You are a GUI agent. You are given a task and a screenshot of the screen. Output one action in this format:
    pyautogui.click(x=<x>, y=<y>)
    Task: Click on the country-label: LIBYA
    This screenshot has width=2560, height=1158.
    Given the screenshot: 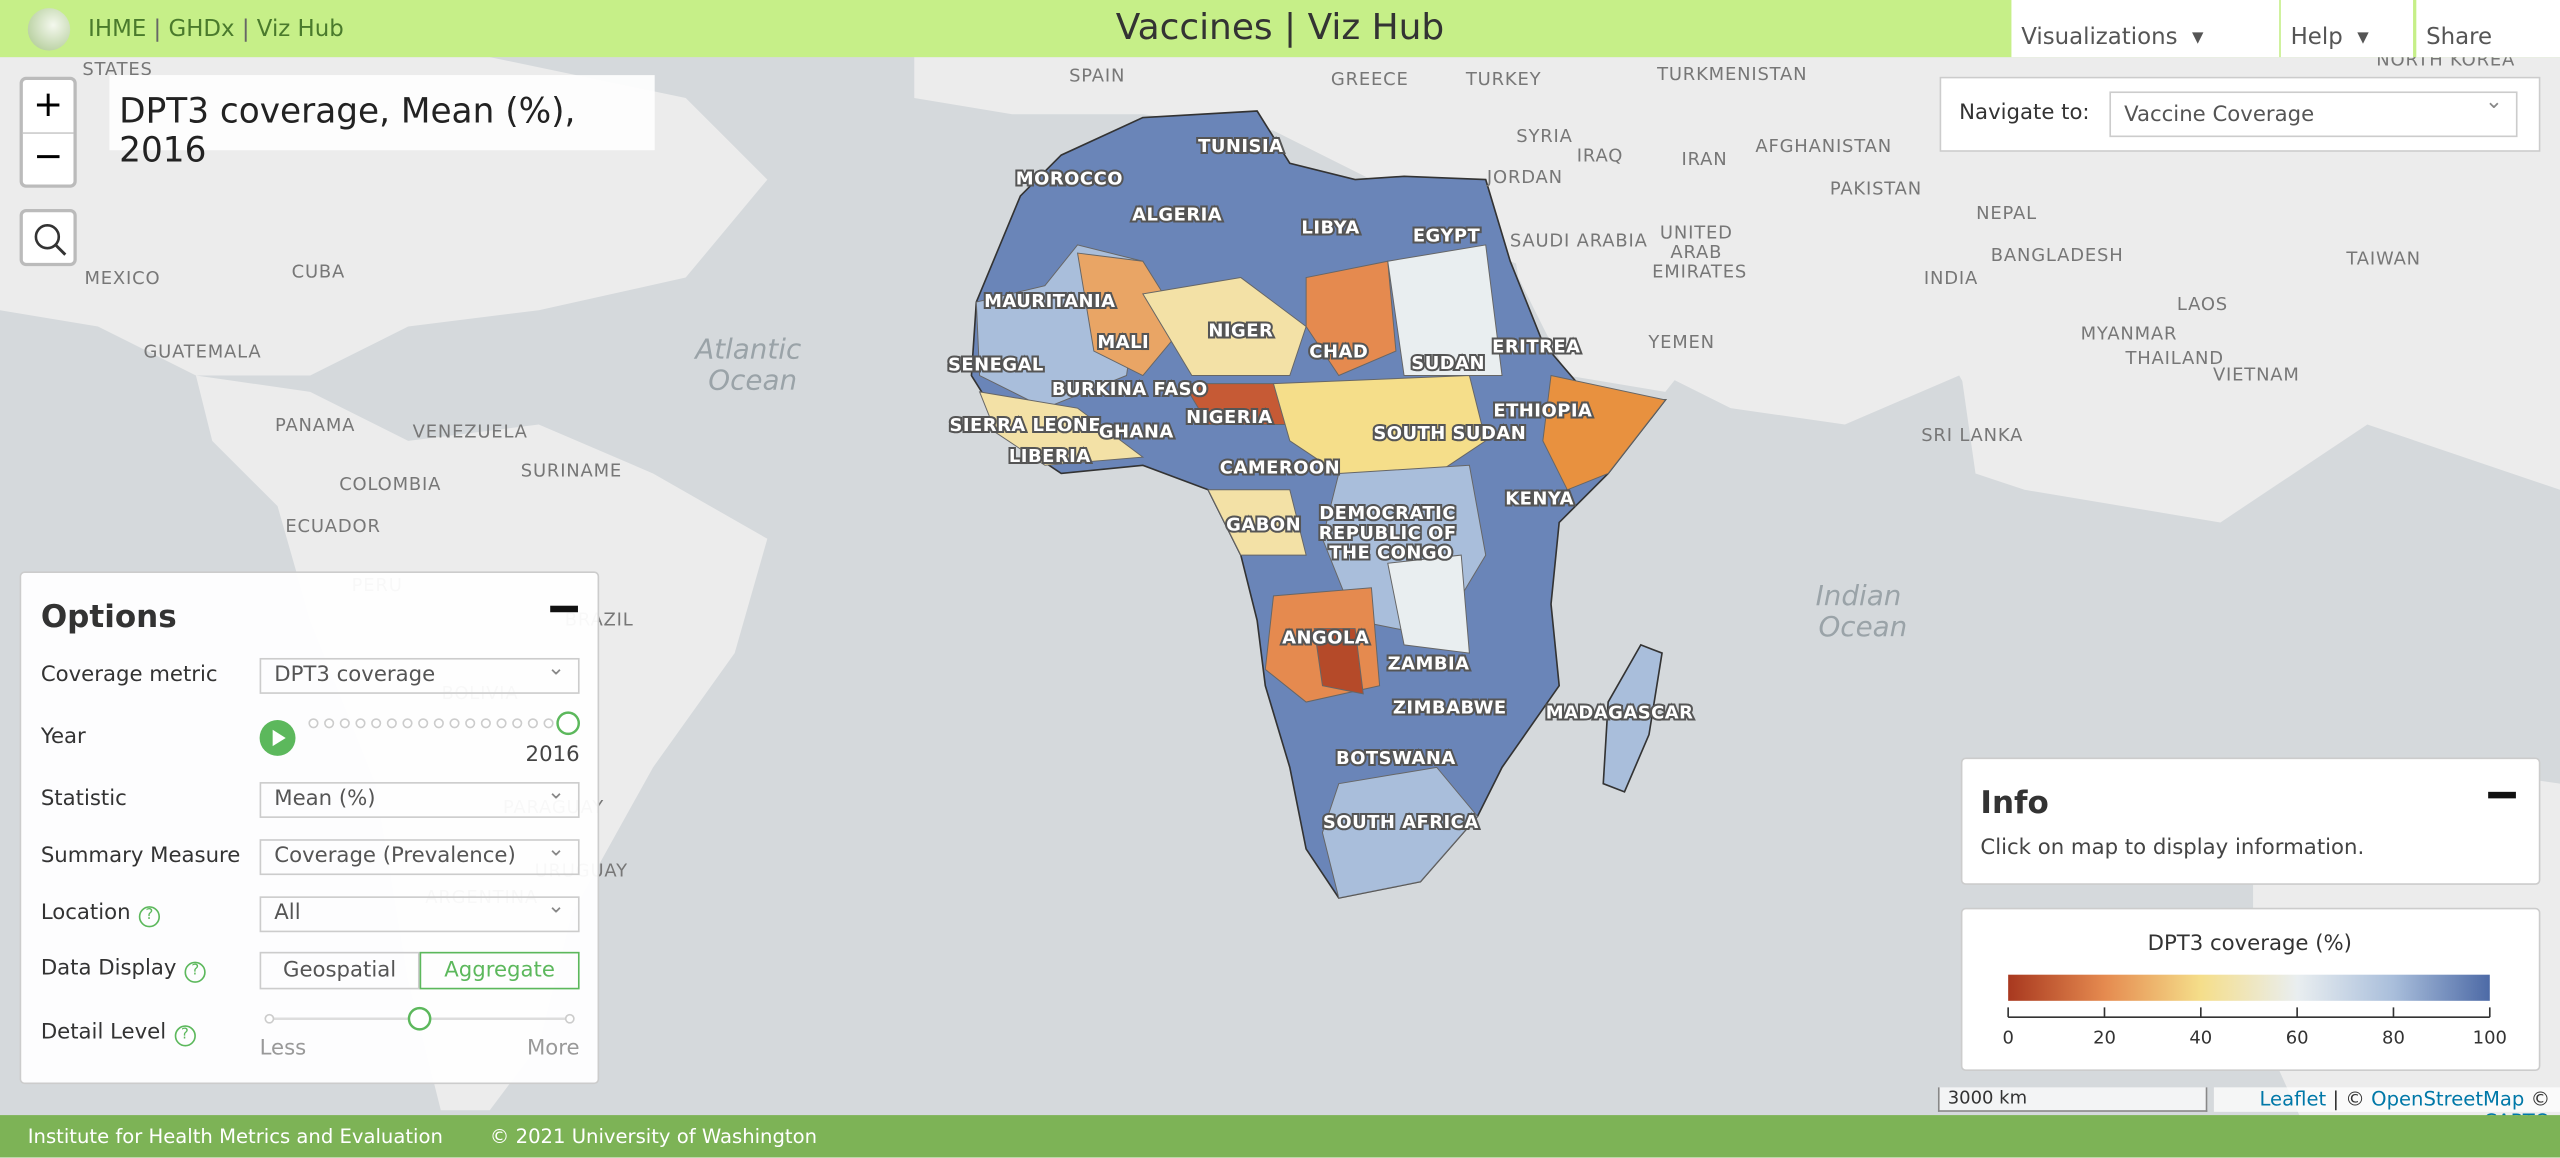 What is the action you would take?
    pyautogui.click(x=1330, y=227)
    